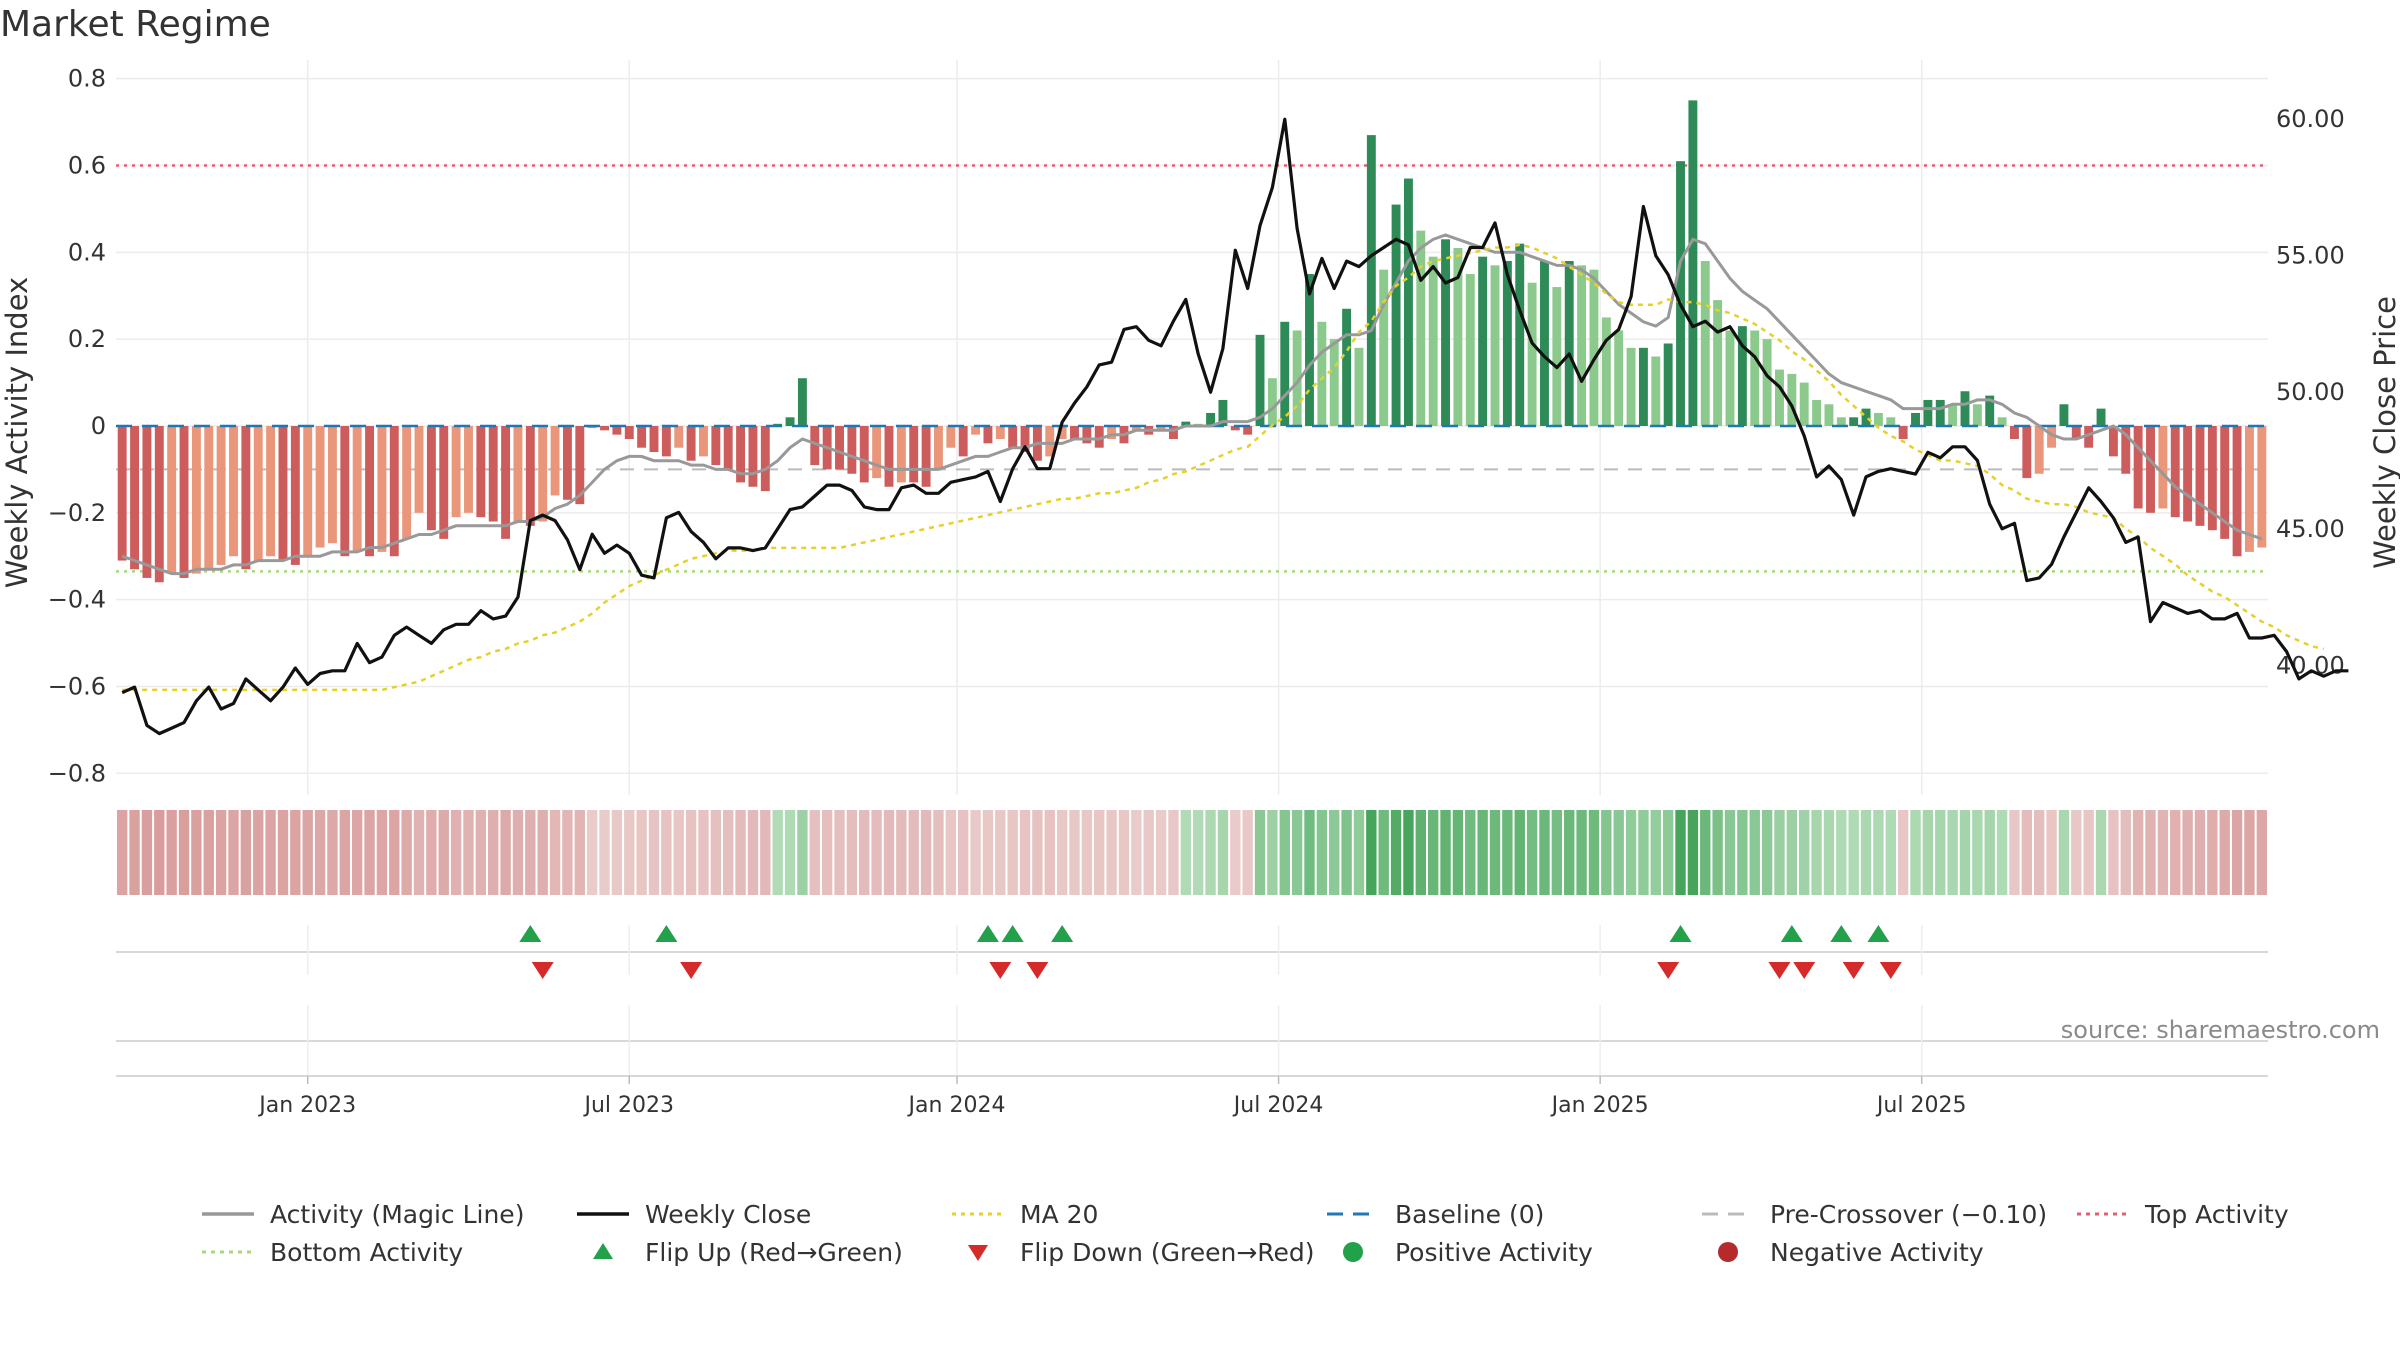 This screenshot has width=2400, height=1350. Describe the element at coordinates (956, 1105) in the screenshot. I see `x-tick-label: Jan 2024` at that location.